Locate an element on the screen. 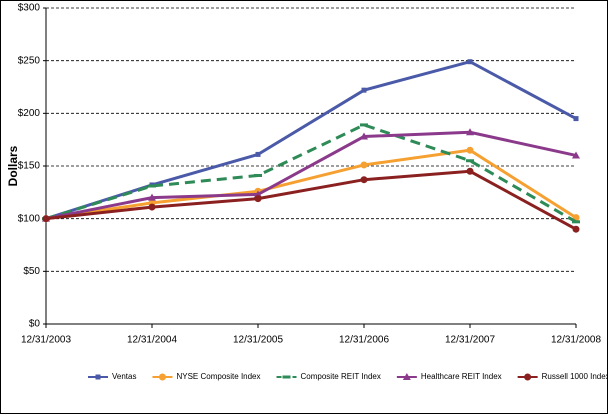 The image size is (608, 419). legend-label: Healthcare REIT Index is located at coordinates (461, 376).